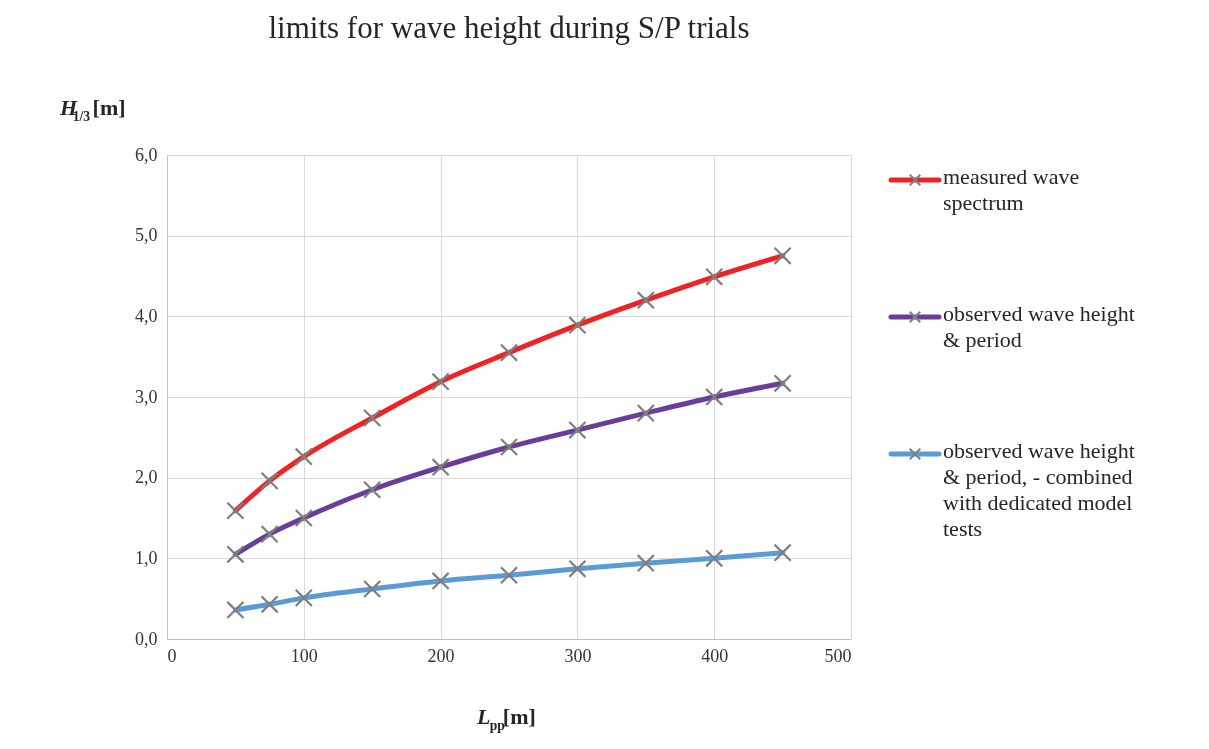 This screenshot has height=749, width=1209. What do you see at coordinates (146, 315) in the screenshot?
I see `y-tick-label: 4,0` at bounding box center [146, 315].